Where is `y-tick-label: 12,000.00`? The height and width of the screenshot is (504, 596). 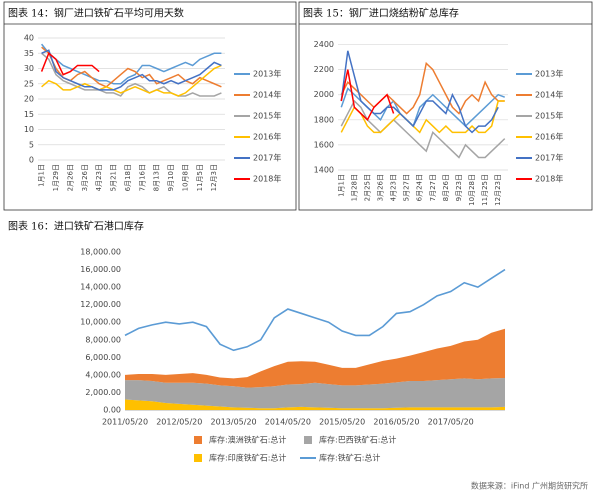
y-tick-label: 12,000.00 is located at coordinates (100, 304).